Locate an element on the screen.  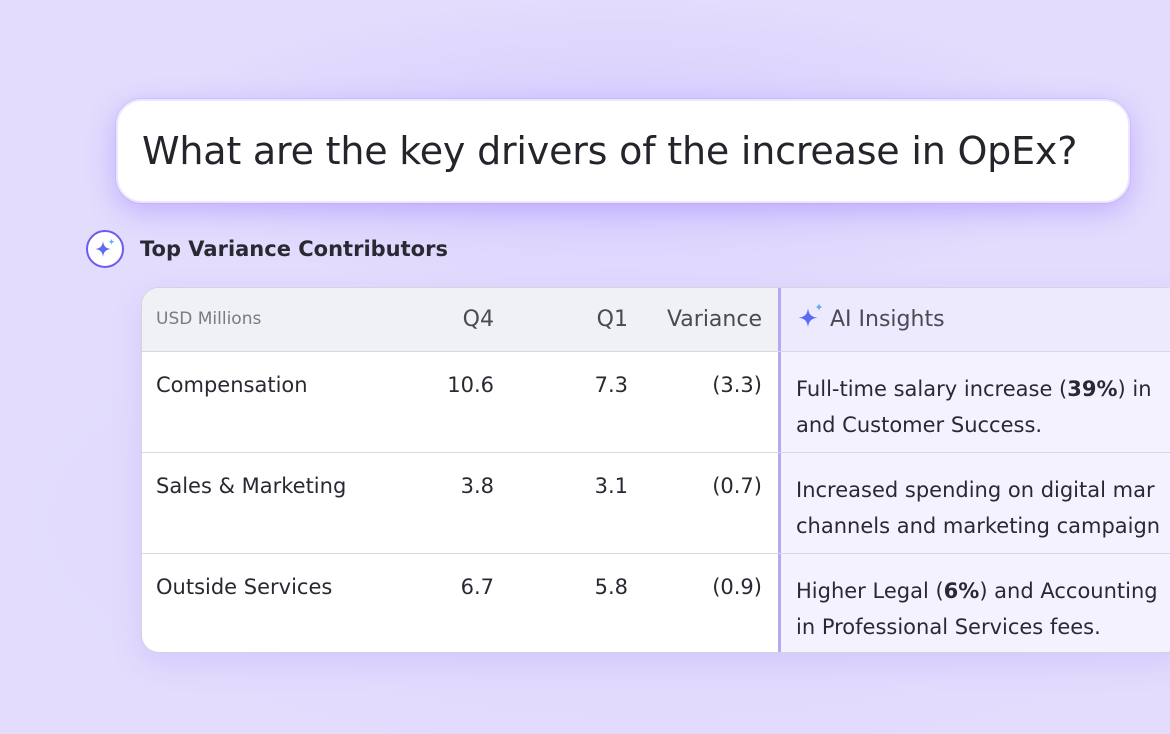
insight-text: Higher Legal ( is located at coordinates (870, 591).